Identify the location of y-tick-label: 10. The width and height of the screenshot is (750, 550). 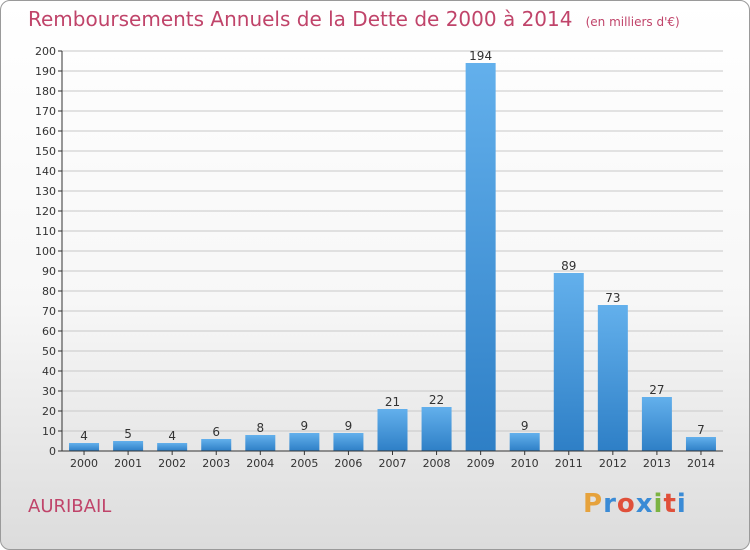
(49, 431).